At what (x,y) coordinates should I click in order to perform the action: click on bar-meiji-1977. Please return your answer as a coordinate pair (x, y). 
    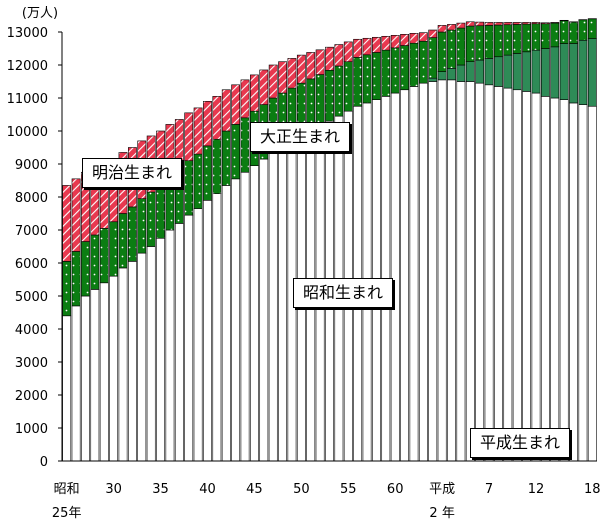
    Looking at the image, I should click on (320, 62).